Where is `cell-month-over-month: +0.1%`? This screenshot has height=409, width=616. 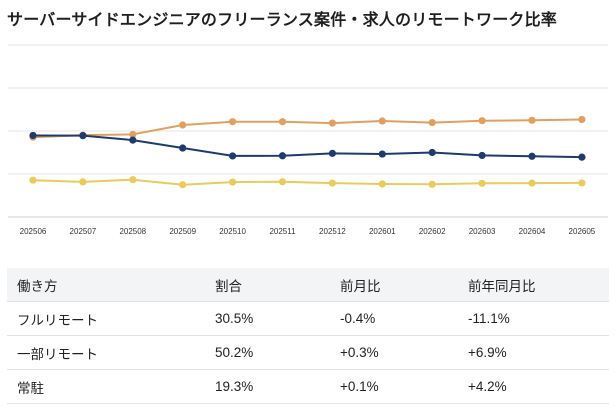
cell-month-over-month: +0.1% is located at coordinates (394, 386).